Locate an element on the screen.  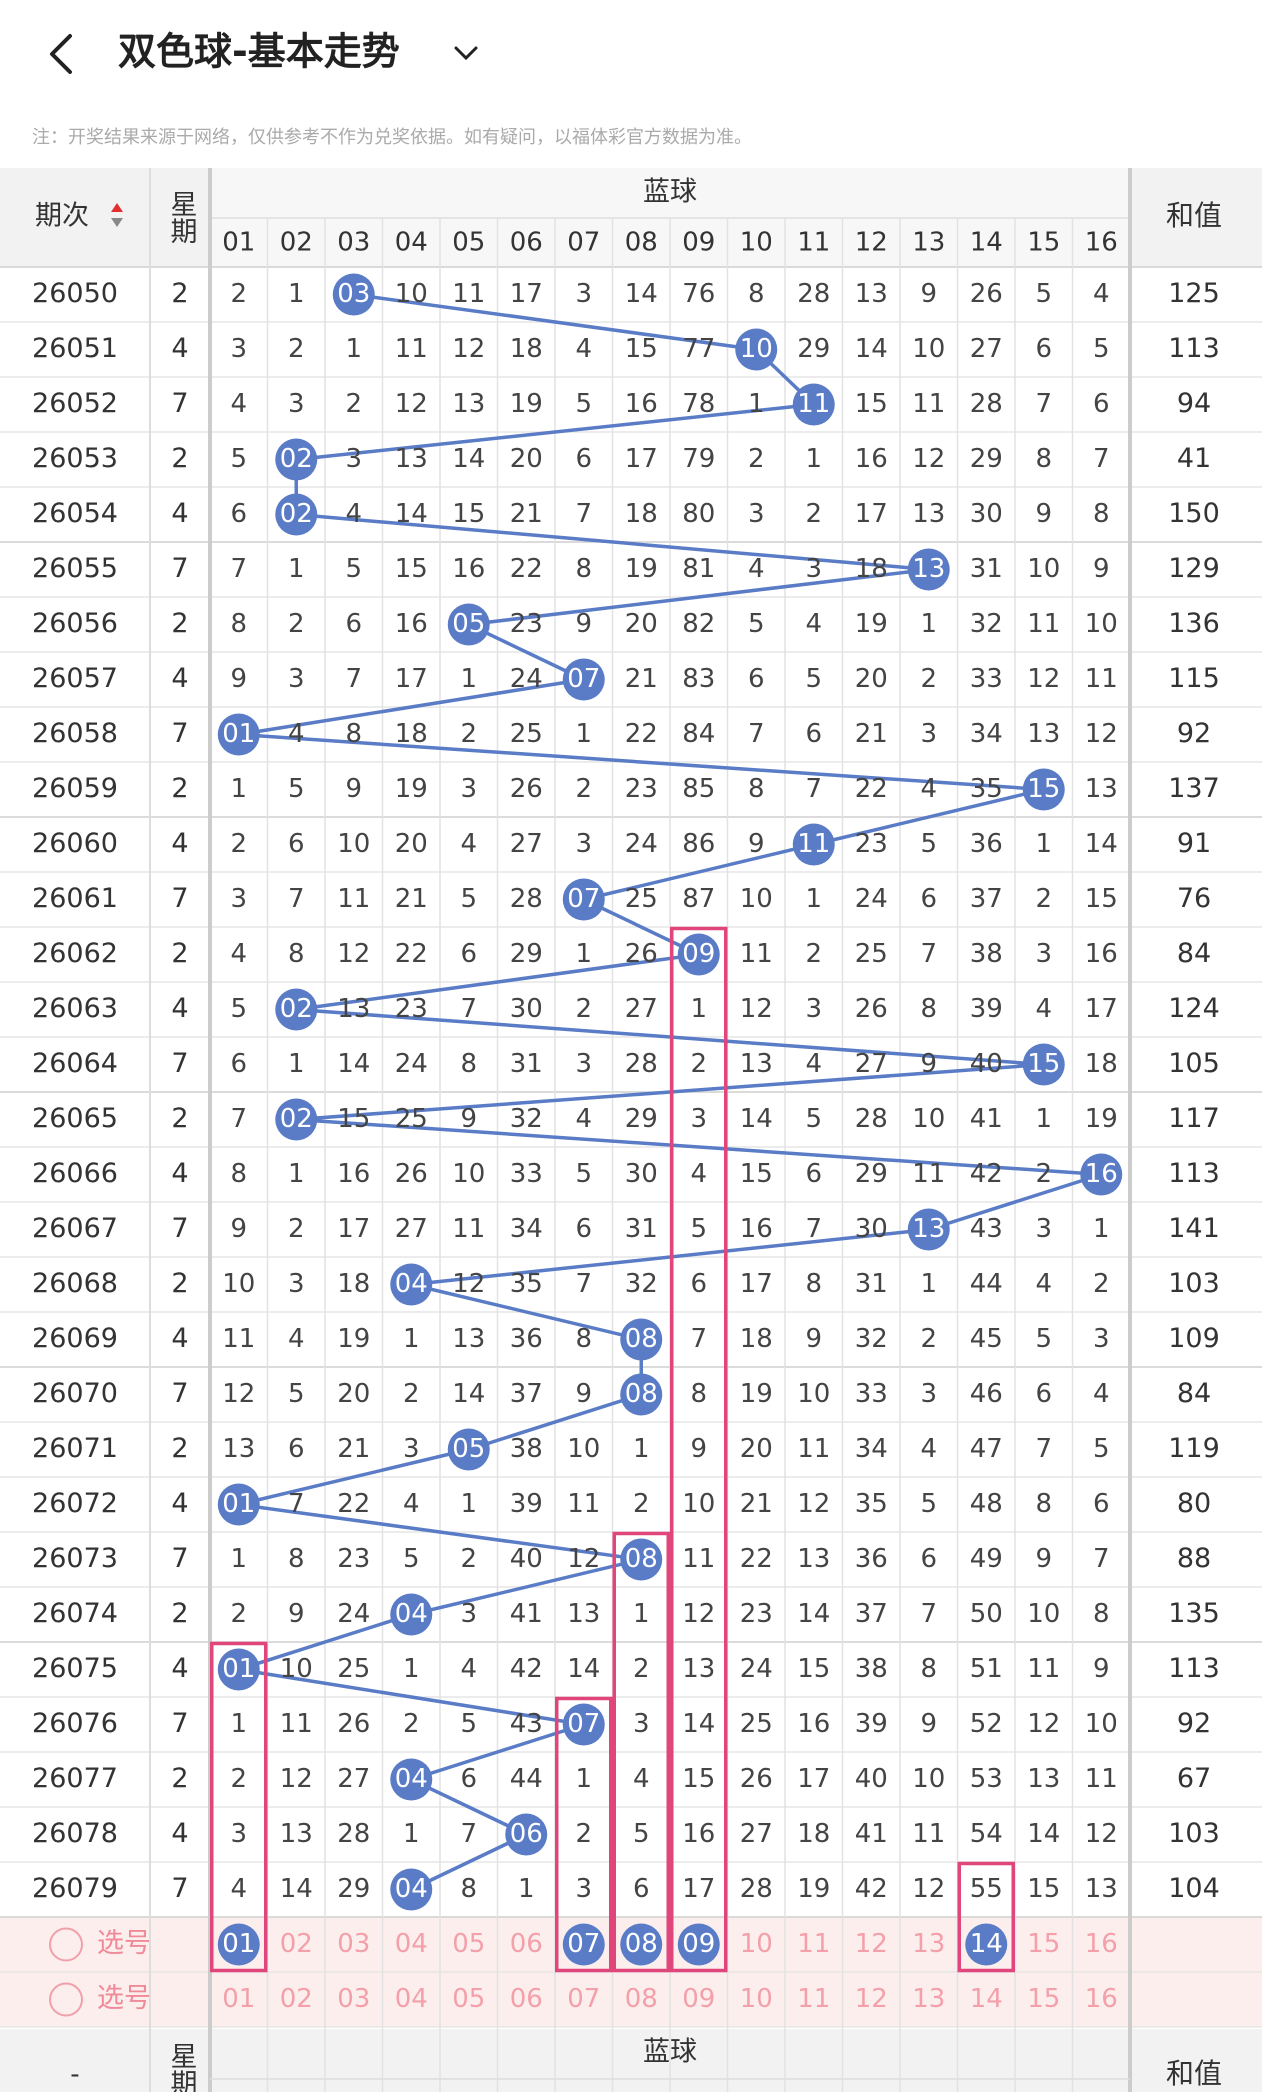
pick-number: 14 is located at coordinates (986, 1999).